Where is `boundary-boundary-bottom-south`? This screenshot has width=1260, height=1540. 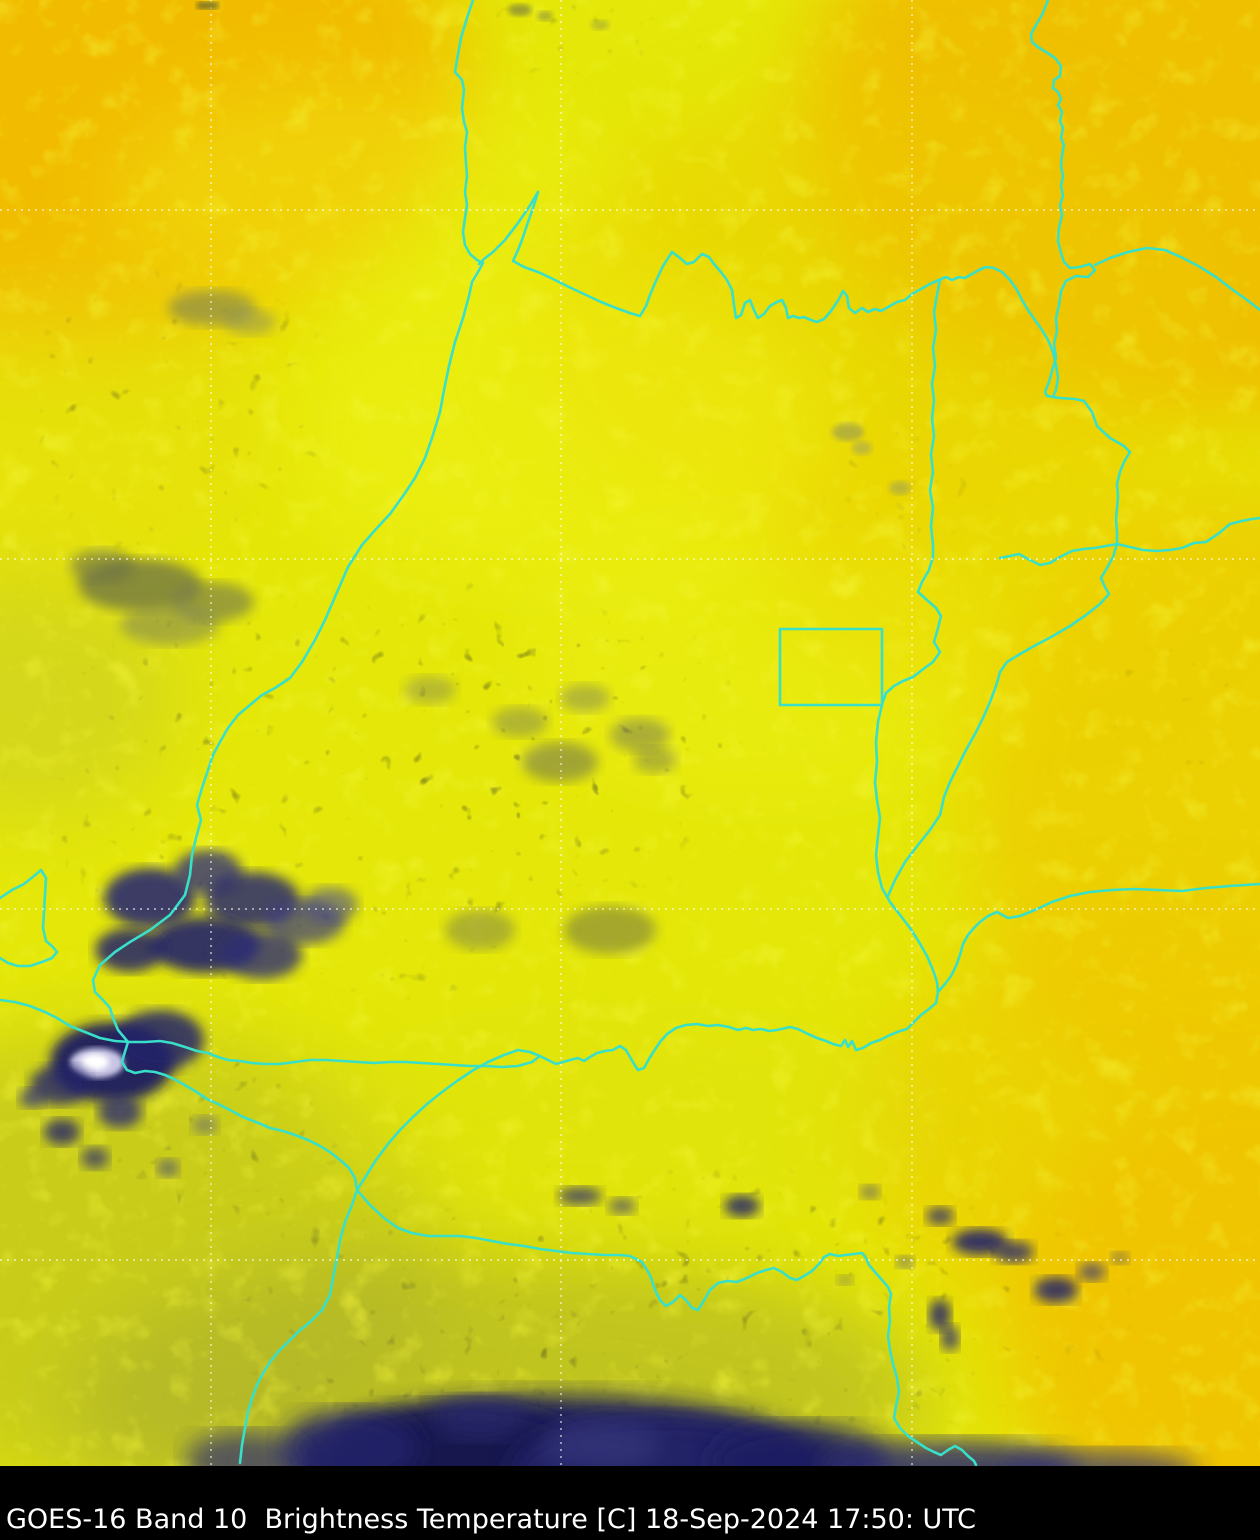 boundary-boundary-bottom-south is located at coordinates (932, 1379).